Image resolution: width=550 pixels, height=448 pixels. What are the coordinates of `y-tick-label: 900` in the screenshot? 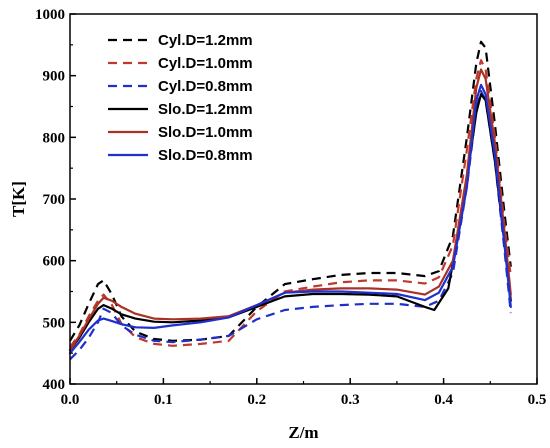 It's located at (54, 77).